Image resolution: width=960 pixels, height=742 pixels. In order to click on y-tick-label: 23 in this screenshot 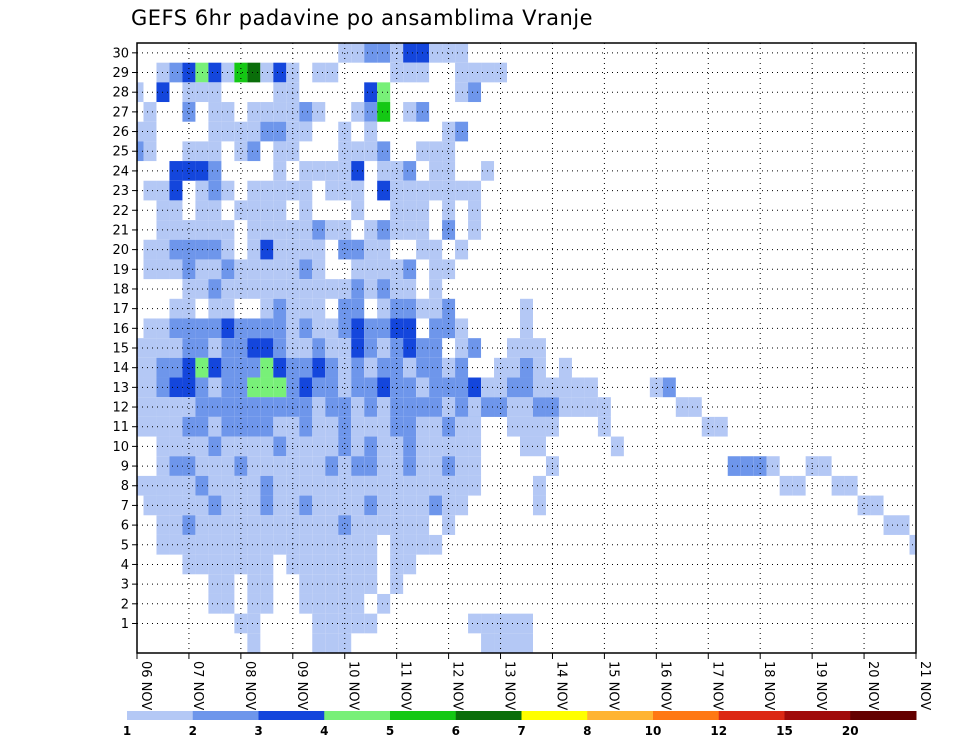, I will do `click(120, 191)`.